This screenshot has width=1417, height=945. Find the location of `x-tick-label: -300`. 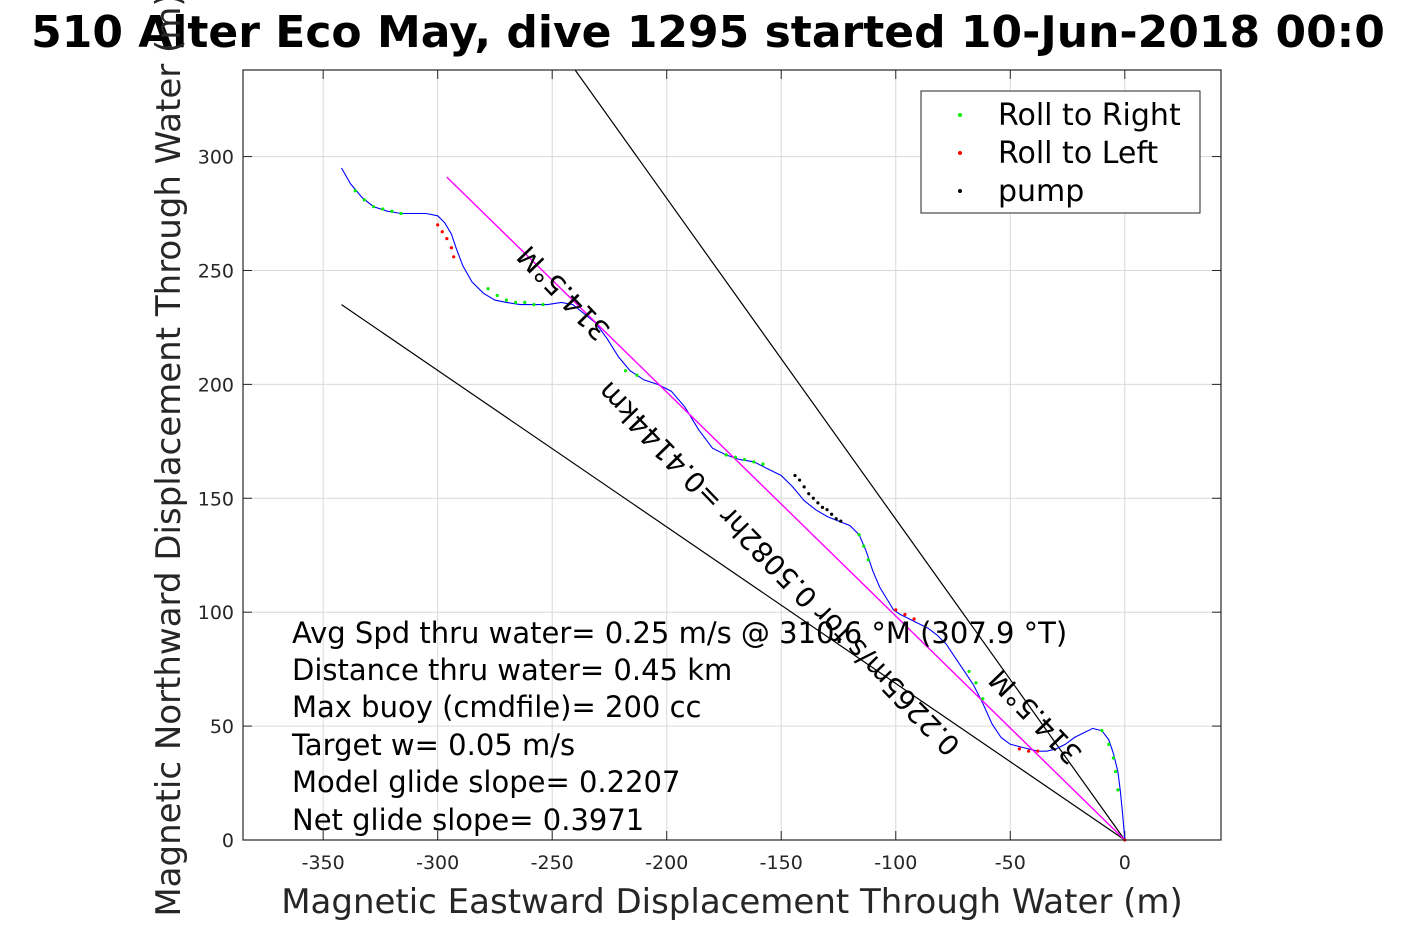

x-tick-label: -300 is located at coordinates (437, 863).